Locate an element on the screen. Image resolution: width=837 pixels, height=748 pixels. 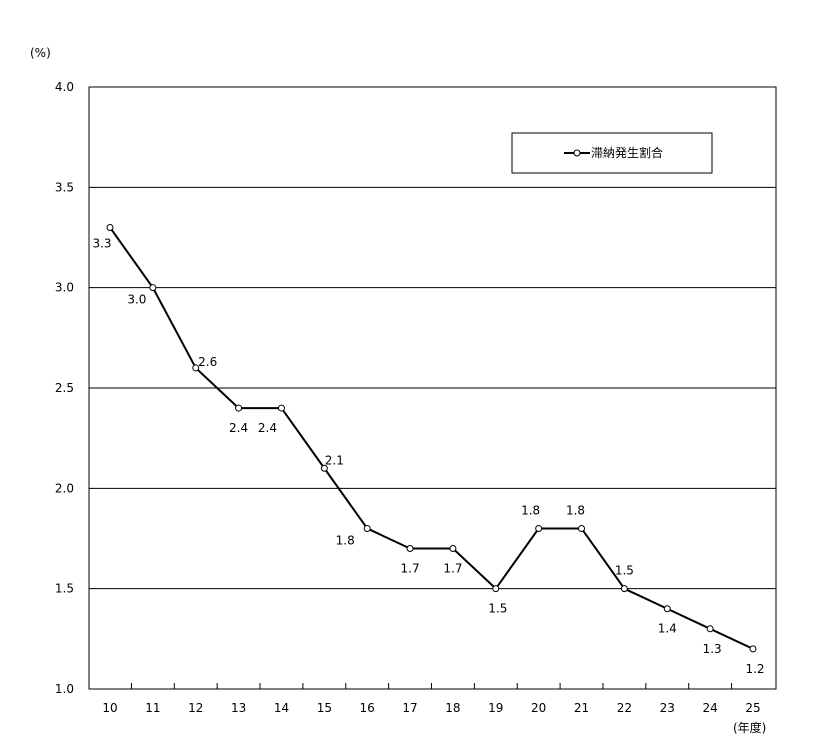
x-tick-label: 15 is located at coordinates (324, 708).